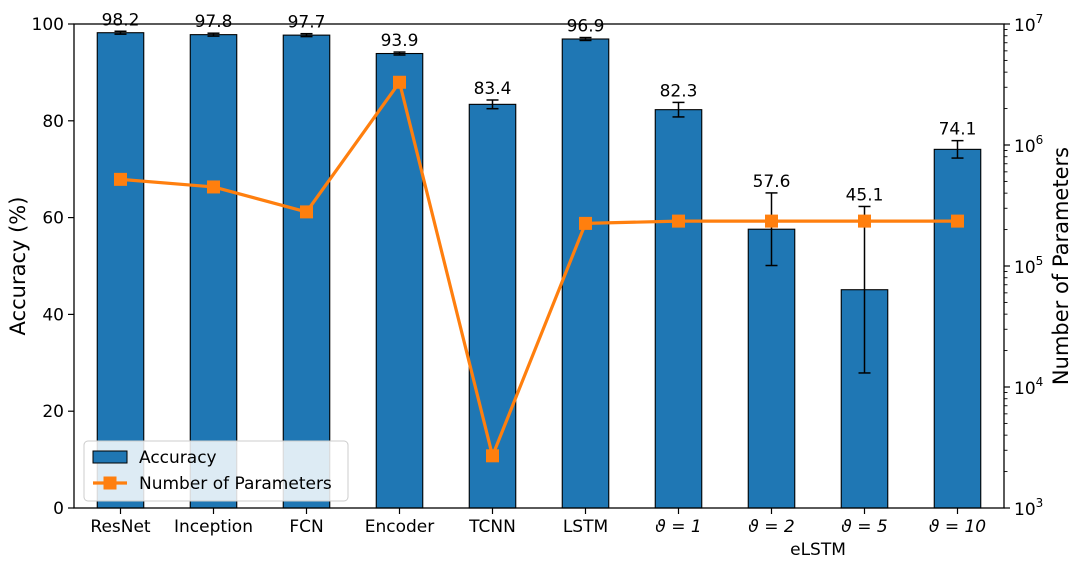 Image resolution: width=1076 pixels, height=562 pixels. Describe the element at coordinates (307, 23) in the screenshot. I see `bar-value-label: 97.7` at that location.